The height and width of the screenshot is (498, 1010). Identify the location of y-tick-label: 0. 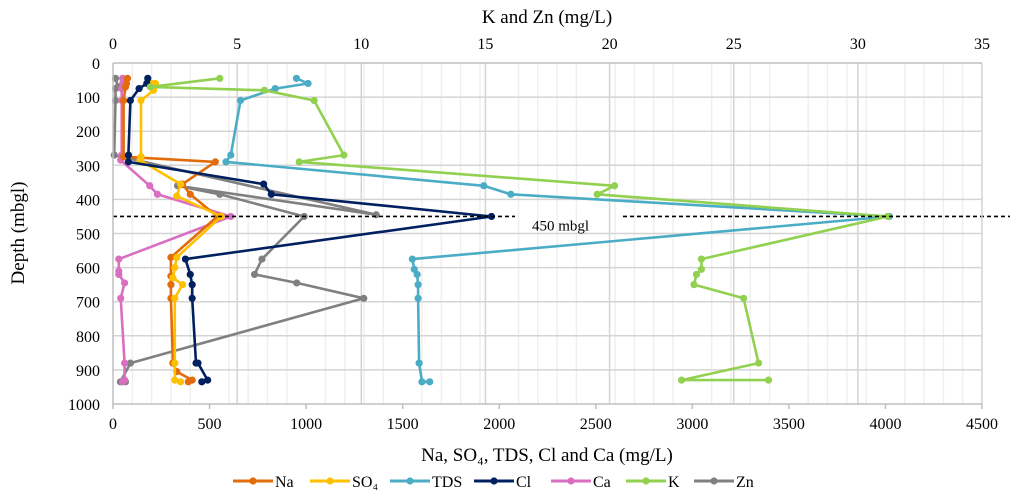
(96, 64).